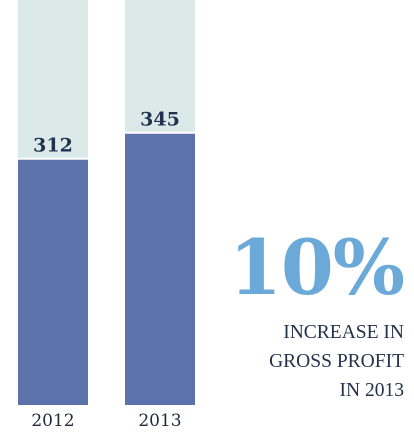  I want to click on bar-top-divider-2013, so click(160, 132).